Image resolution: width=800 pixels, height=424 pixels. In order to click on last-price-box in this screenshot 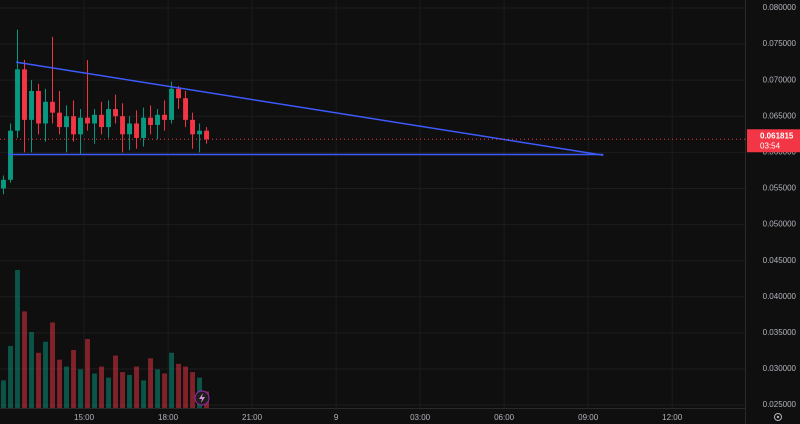, I will do `click(773, 141)`.